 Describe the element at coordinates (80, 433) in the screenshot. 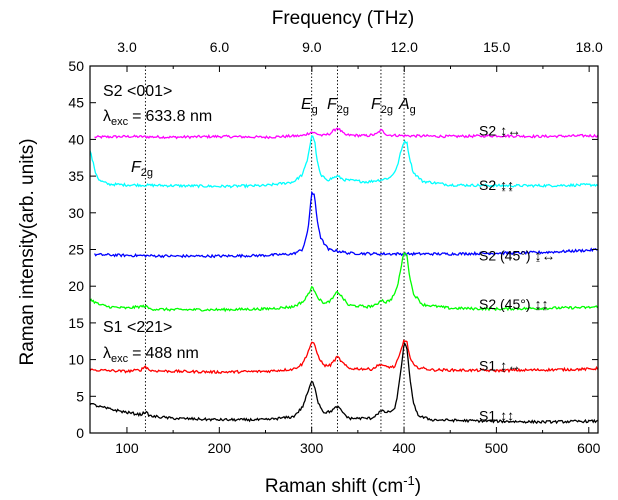

I see `y-tick-label: 0` at that location.